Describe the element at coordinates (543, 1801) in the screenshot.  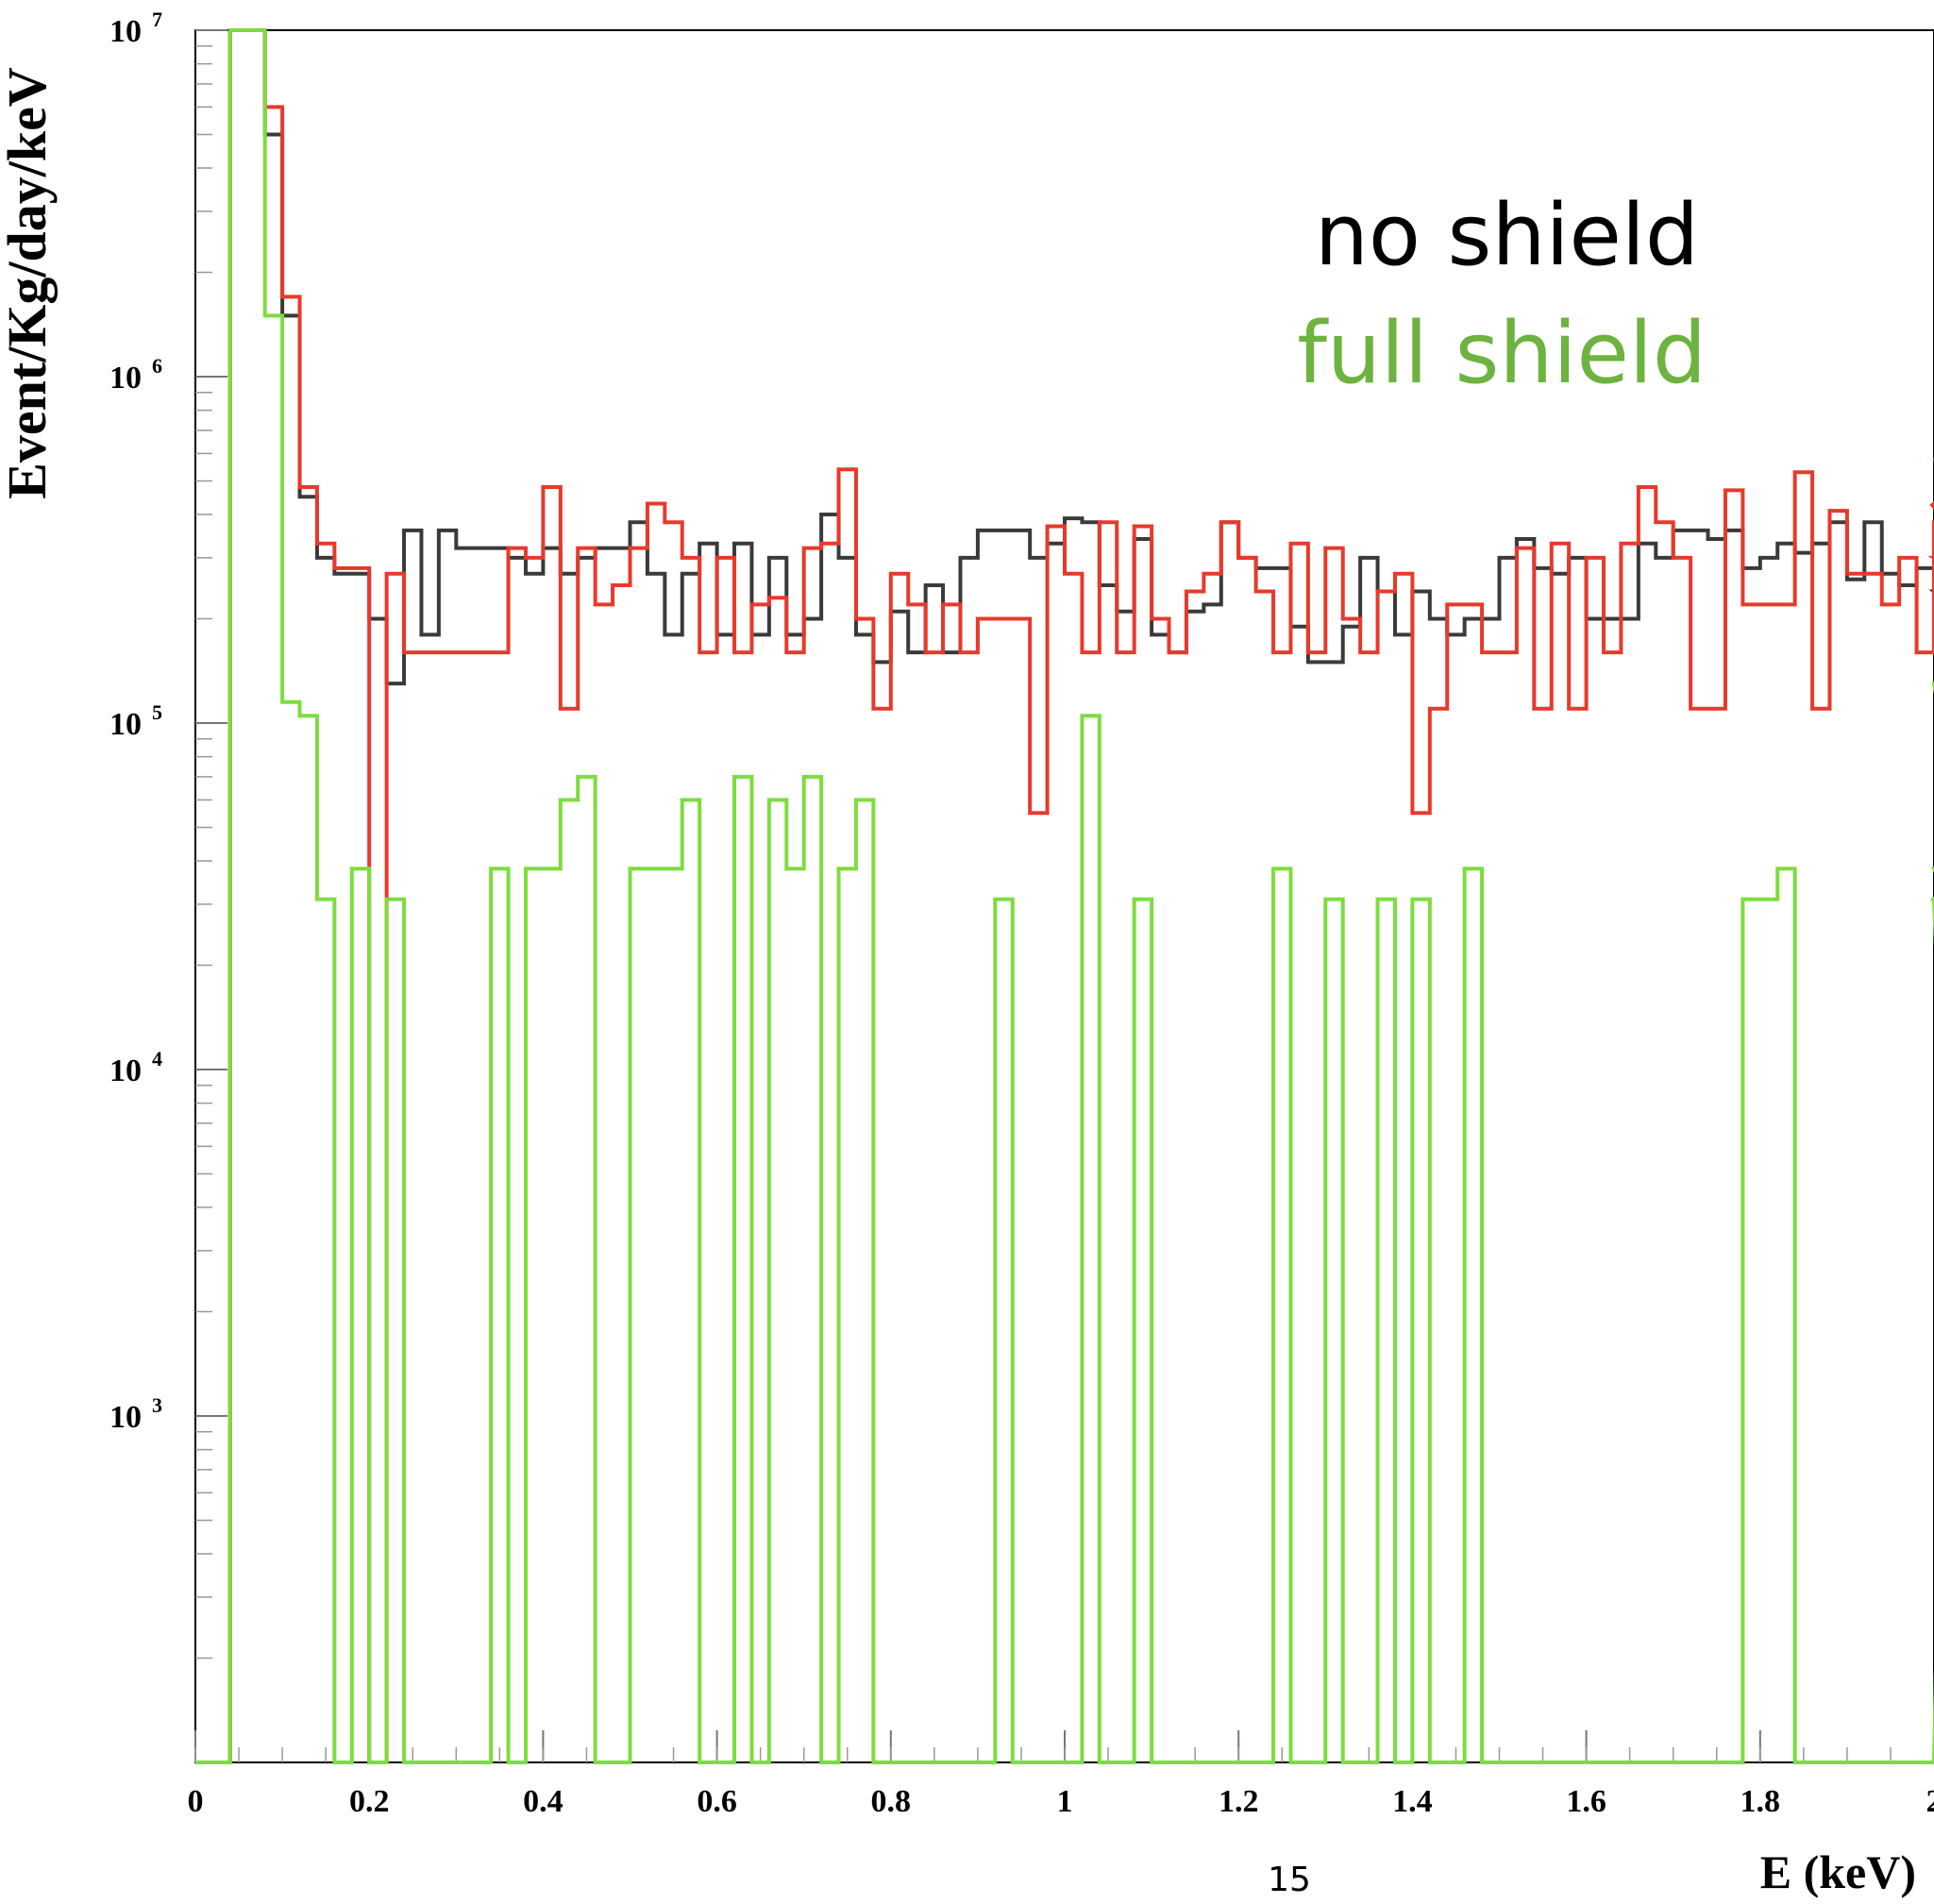
I see `x-tick-label: 0.4` at that location.